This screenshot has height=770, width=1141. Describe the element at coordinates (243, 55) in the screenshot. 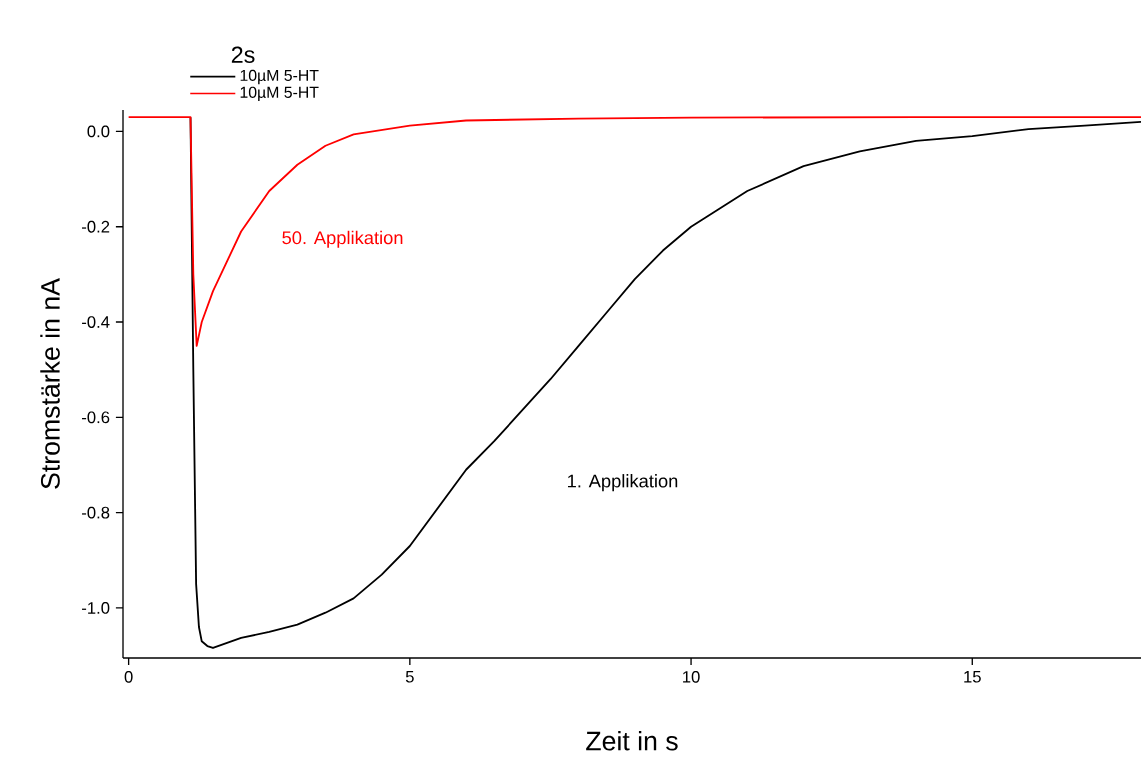

I see `text: 2s` at that location.